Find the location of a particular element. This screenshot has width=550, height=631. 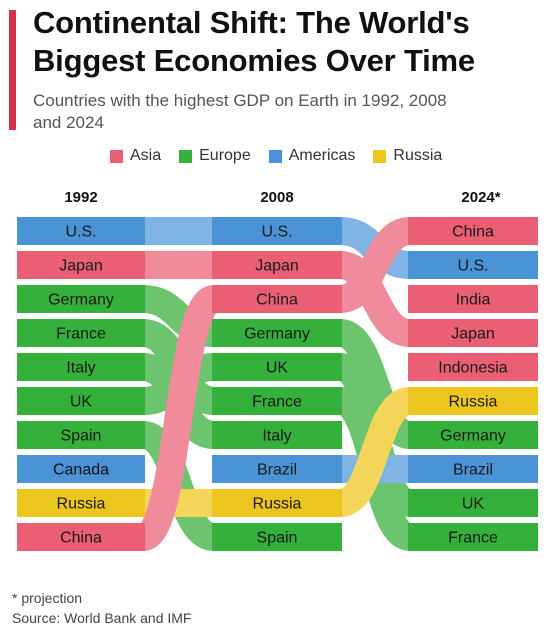

label-germany-1: Germany is located at coordinates (81, 300).